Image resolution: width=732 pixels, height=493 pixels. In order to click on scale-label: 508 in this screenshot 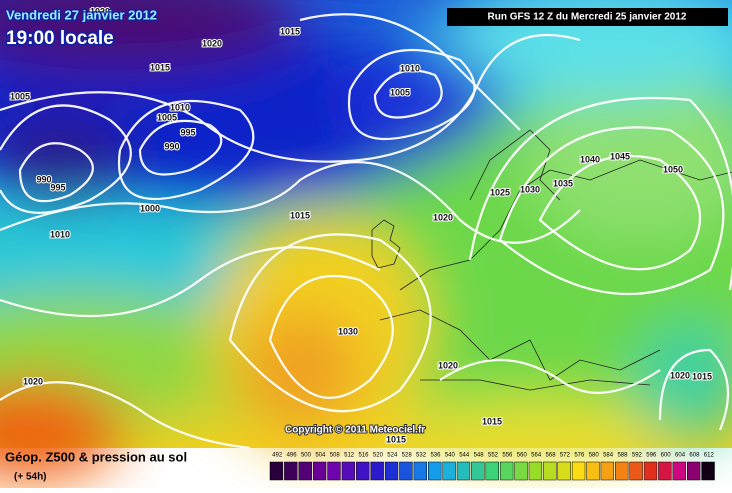, I will do `click(335, 456)`.